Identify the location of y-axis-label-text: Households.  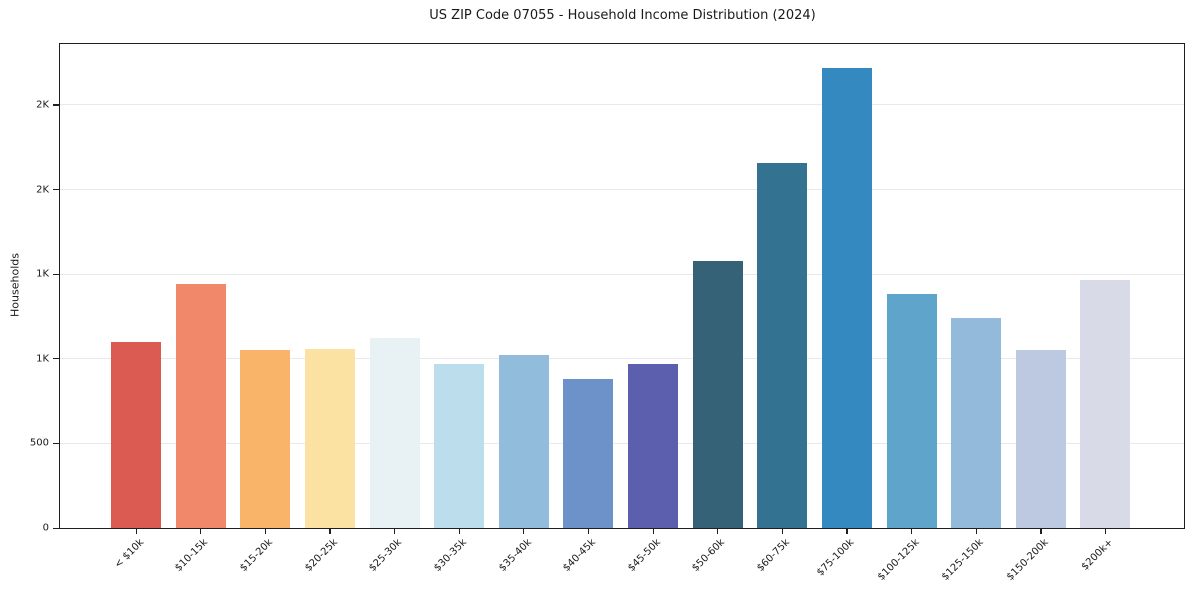
(15, 285).